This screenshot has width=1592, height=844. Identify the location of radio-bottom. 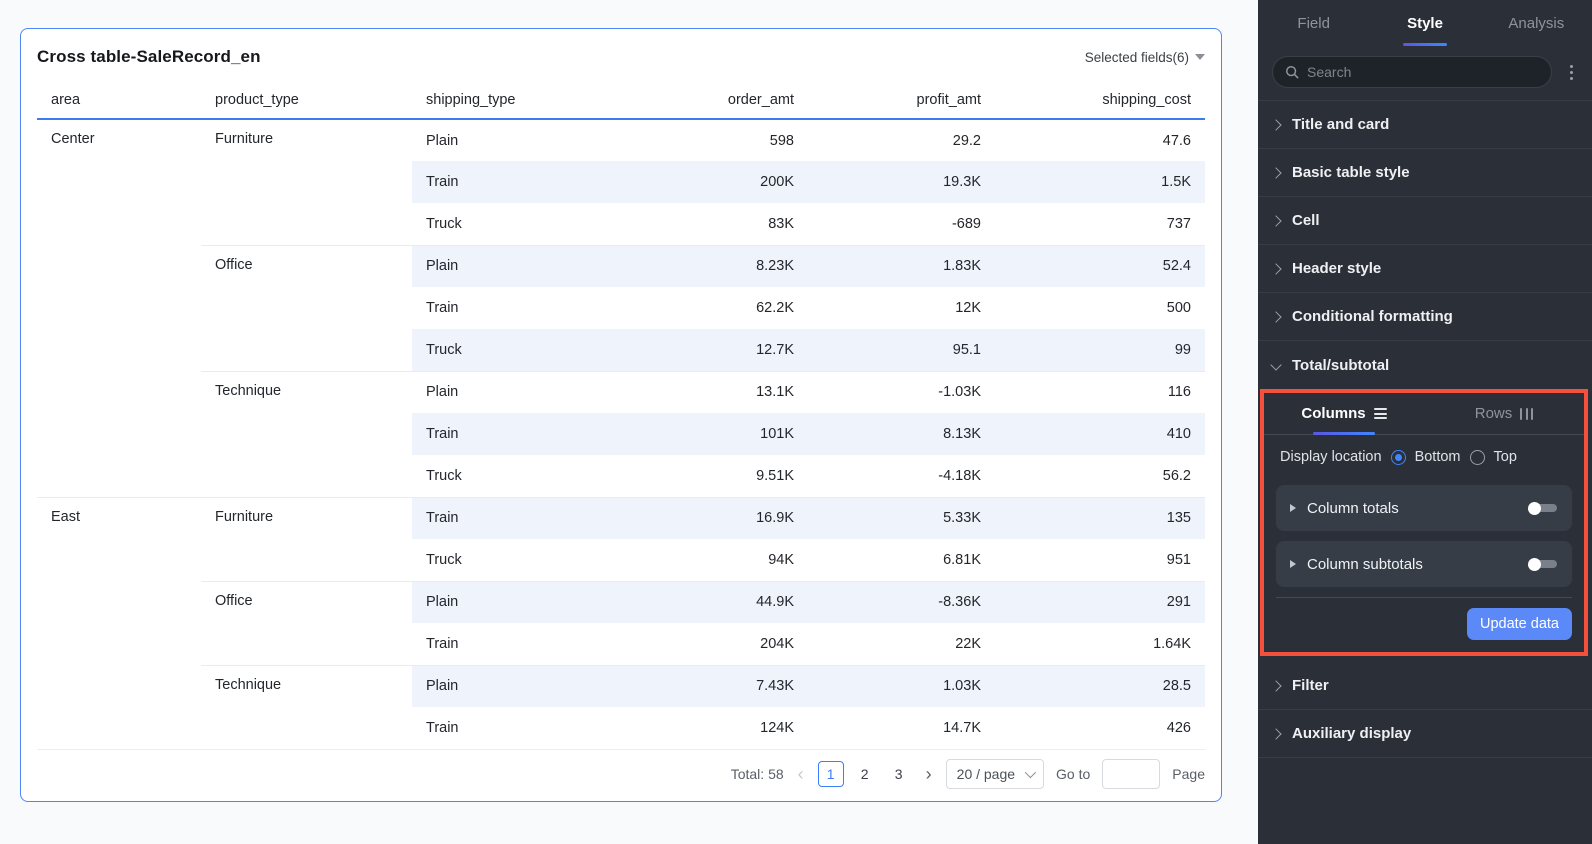
(1398, 457).